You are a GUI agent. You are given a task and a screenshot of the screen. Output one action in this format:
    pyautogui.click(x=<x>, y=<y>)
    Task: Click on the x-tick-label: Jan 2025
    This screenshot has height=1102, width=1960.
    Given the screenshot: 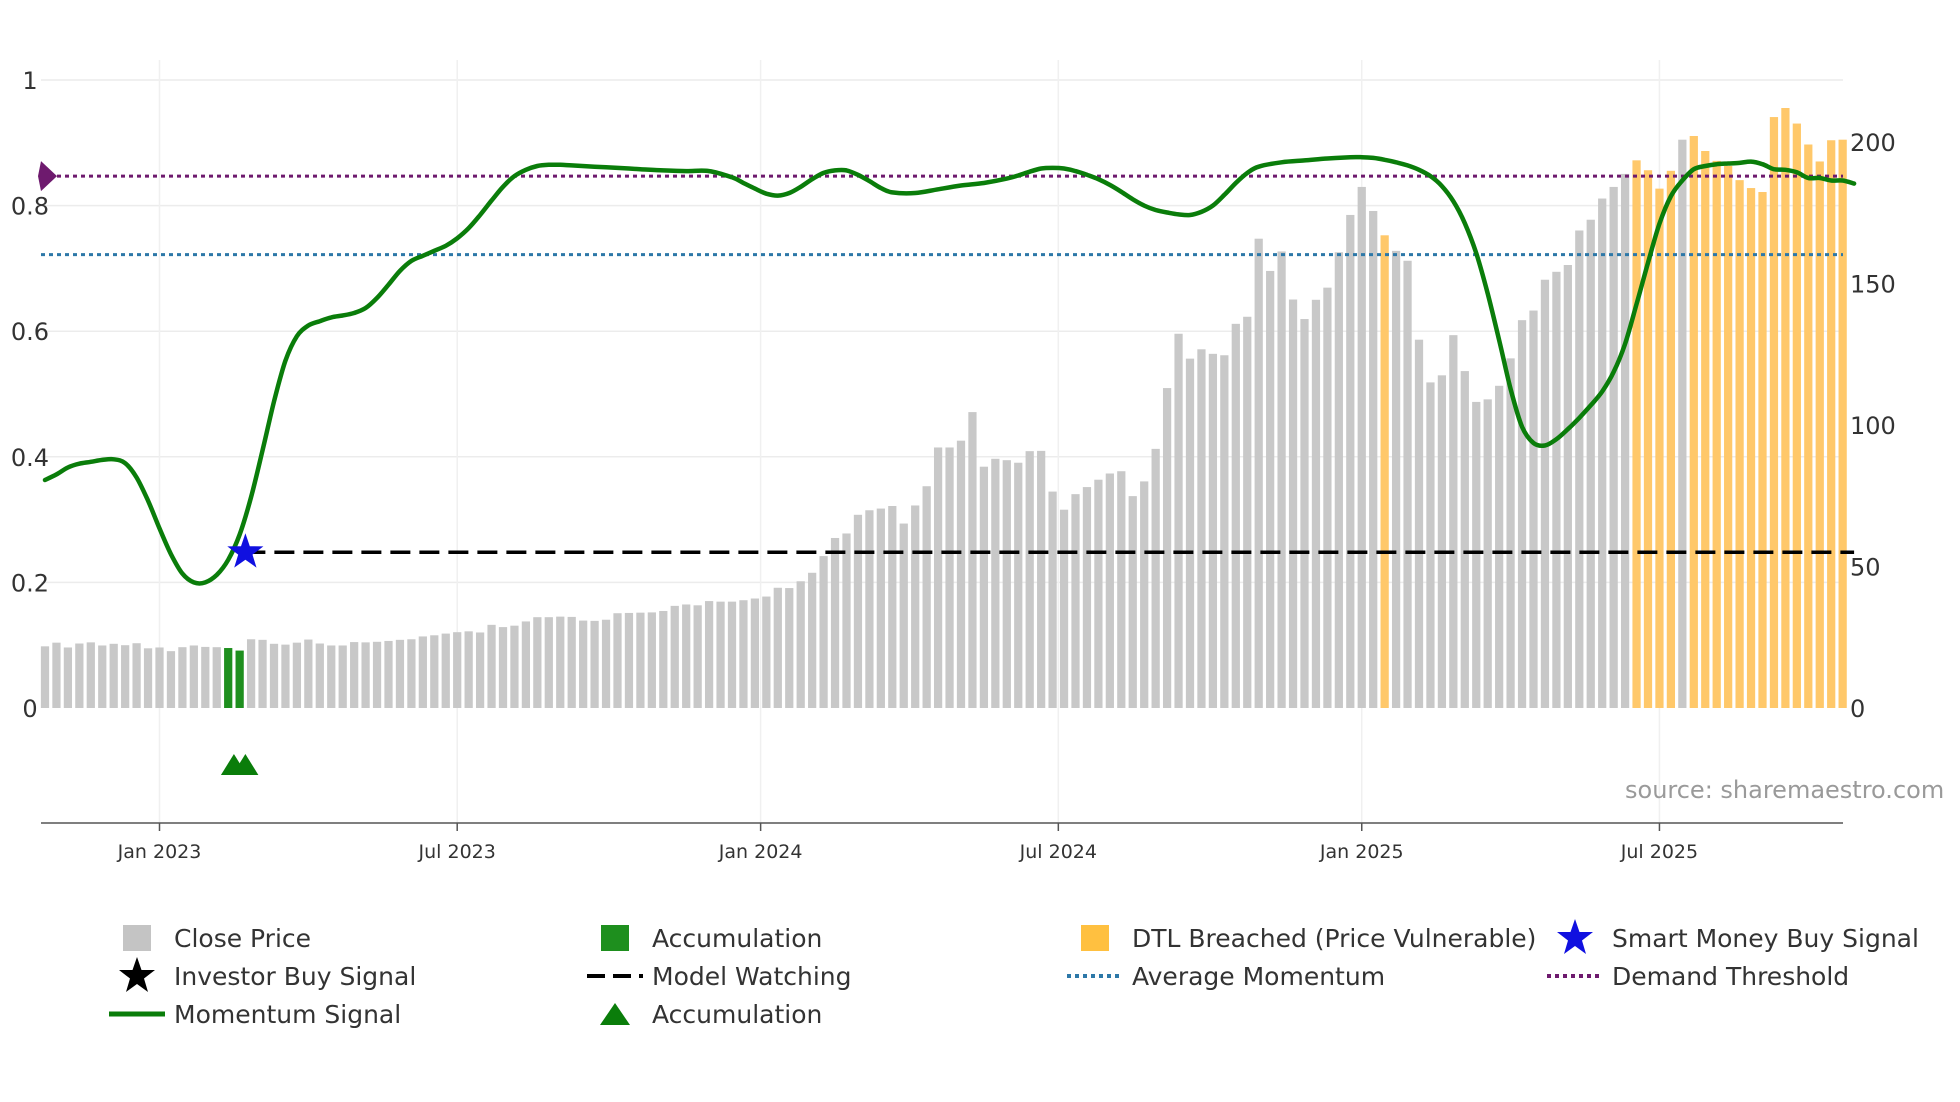 What is the action you would take?
    pyautogui.click(x=1361, y=852)
    